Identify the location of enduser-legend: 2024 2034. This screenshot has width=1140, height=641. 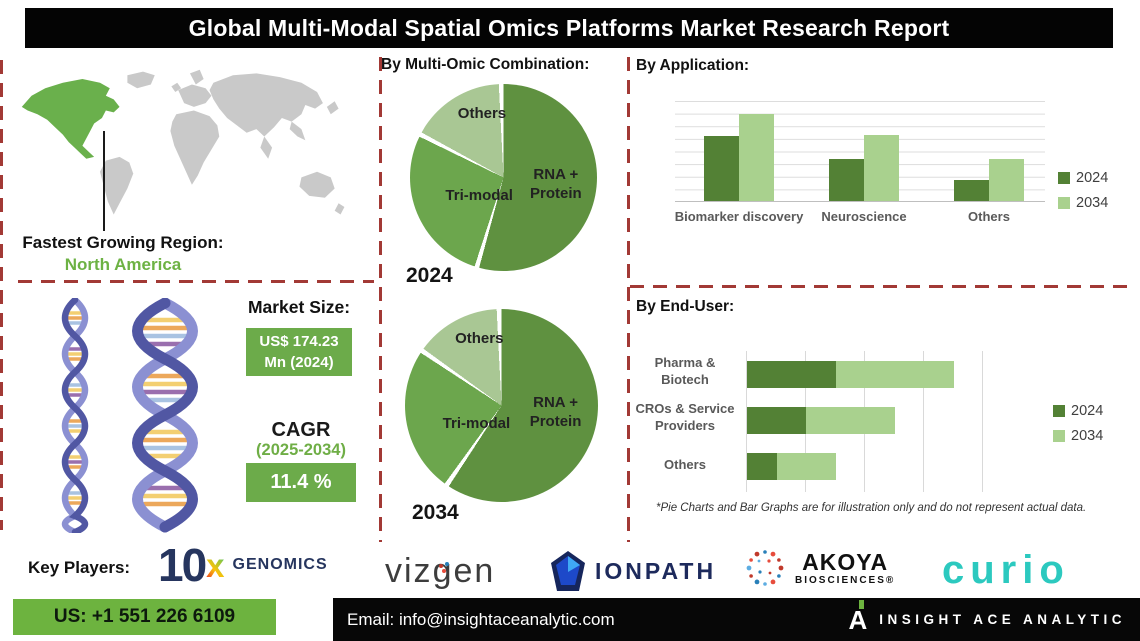
(1078, 423).